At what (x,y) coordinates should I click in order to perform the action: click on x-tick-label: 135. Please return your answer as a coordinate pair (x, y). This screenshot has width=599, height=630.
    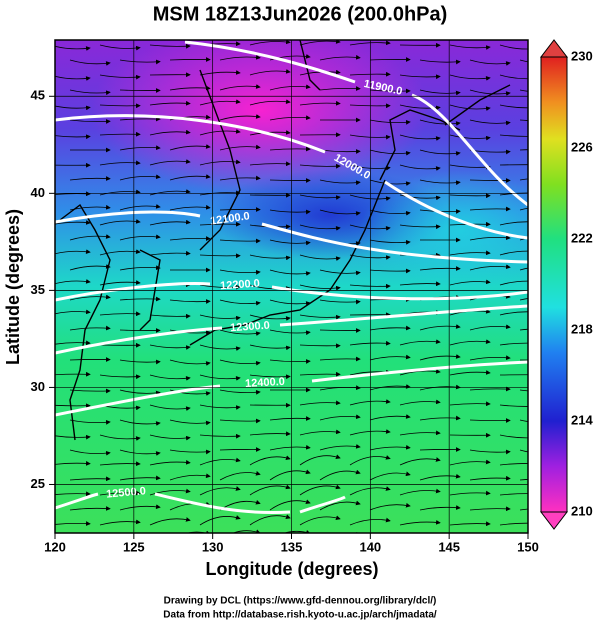
    Looking at the image, I should click on (292, 546).